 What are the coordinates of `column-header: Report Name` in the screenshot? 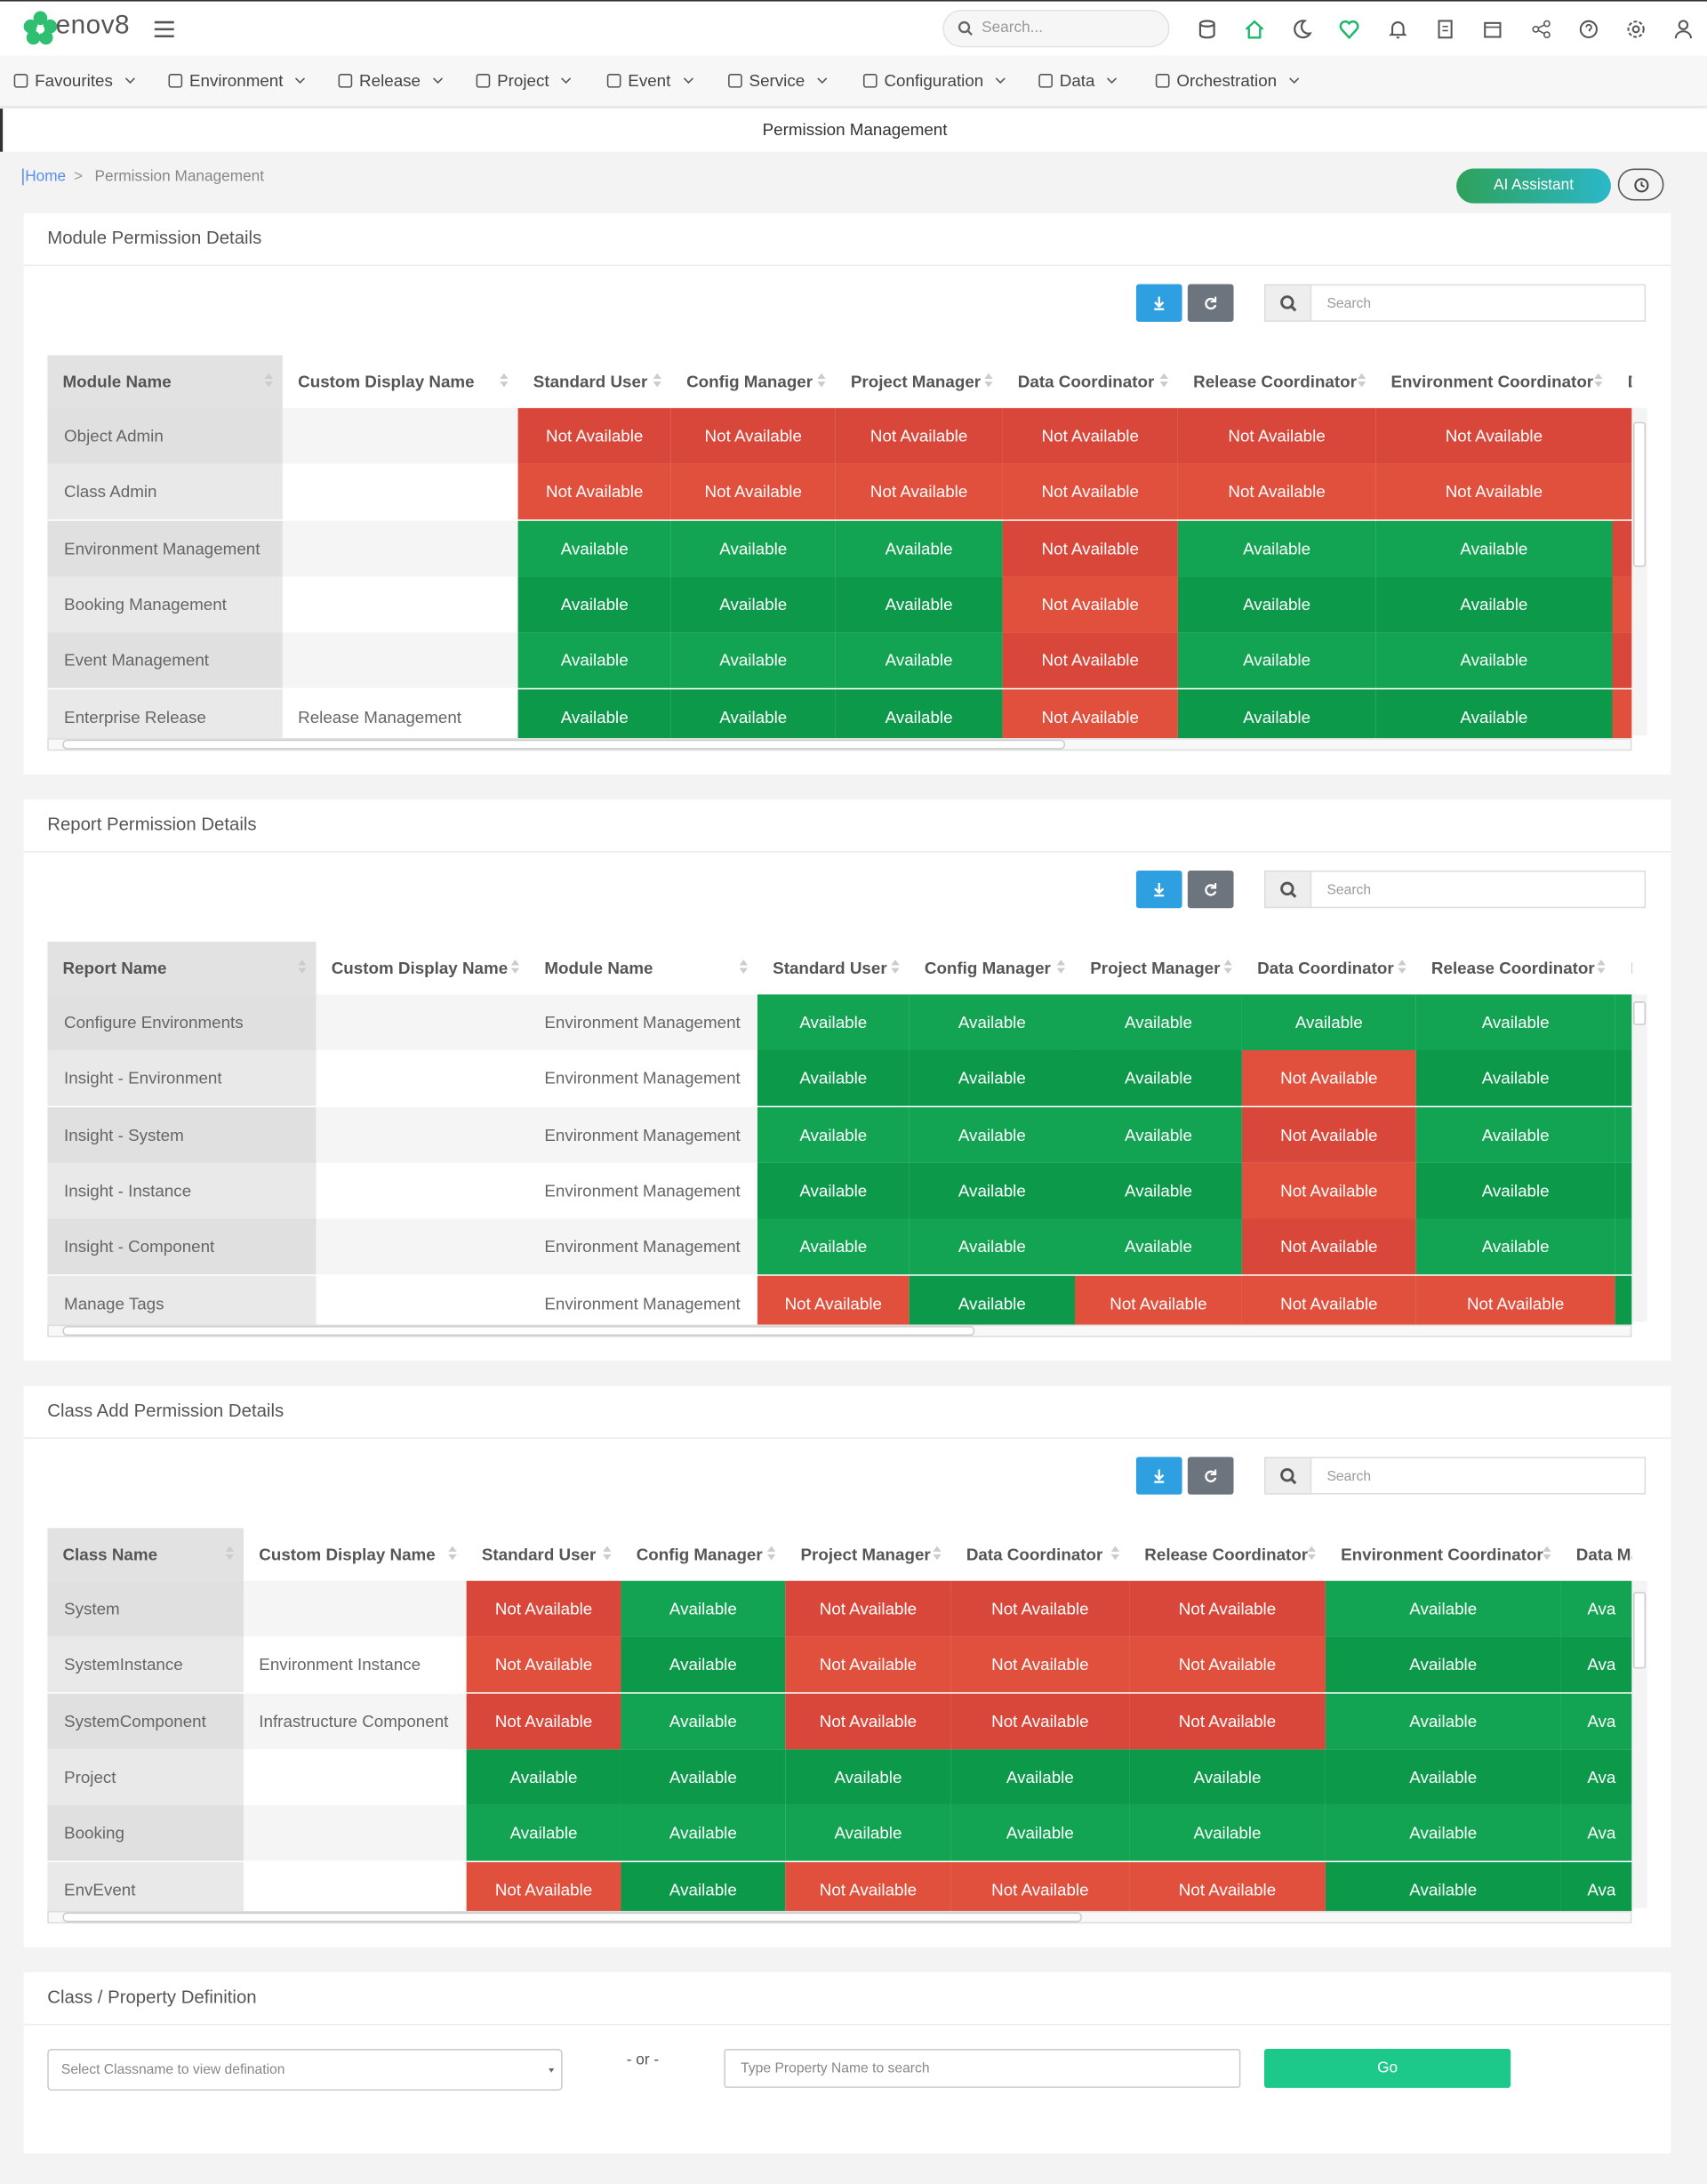 It's located at (182, 968).